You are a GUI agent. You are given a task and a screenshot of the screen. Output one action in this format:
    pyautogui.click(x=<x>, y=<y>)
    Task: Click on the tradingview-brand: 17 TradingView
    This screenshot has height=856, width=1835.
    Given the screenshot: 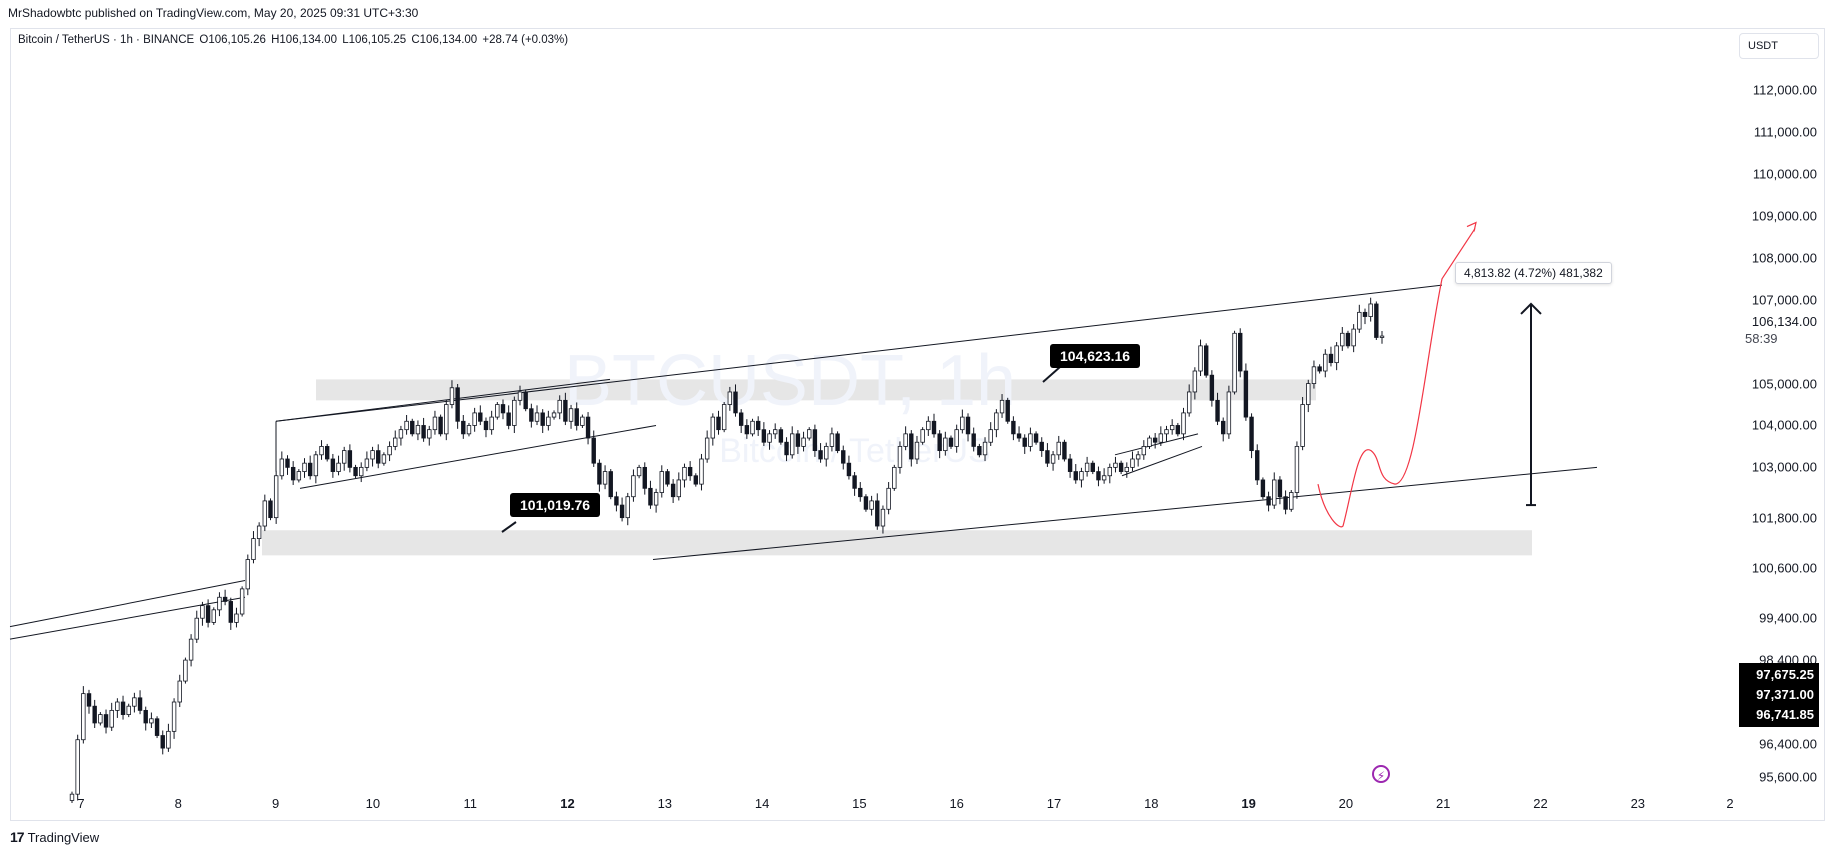 What is the action you would take?
    pyautogui.click(x=54, y=837)
    